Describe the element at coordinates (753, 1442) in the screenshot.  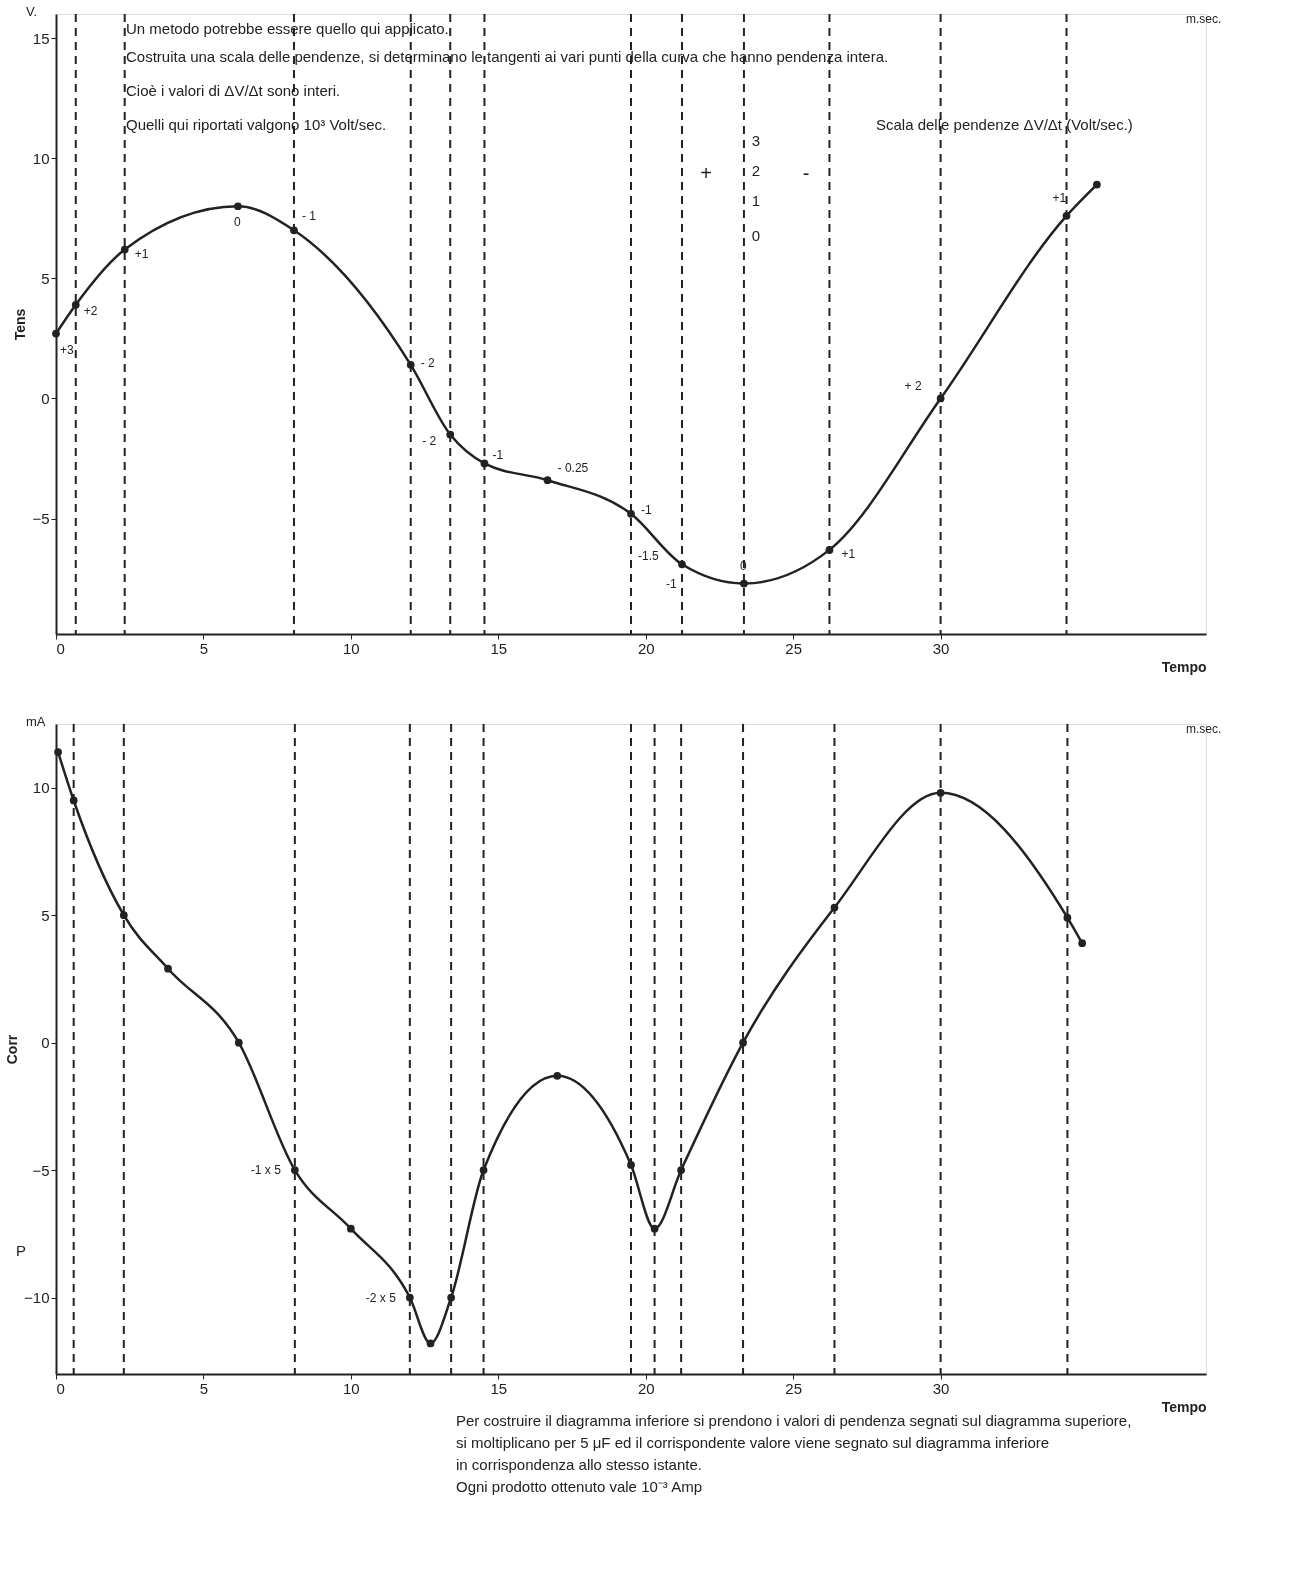
I see `text: si moltiplicano per 5 μF ed il corrispondente valore viene segnato sul diagramma inferiore` at that location.